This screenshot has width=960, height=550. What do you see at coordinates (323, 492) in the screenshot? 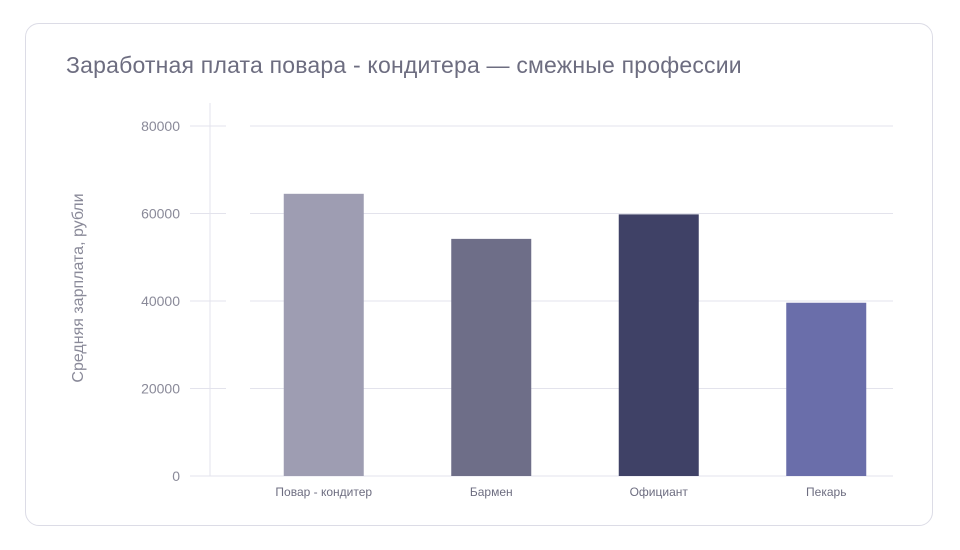
I see `x-category-label: Повар - кондитер` at bounding box center [323, 492].